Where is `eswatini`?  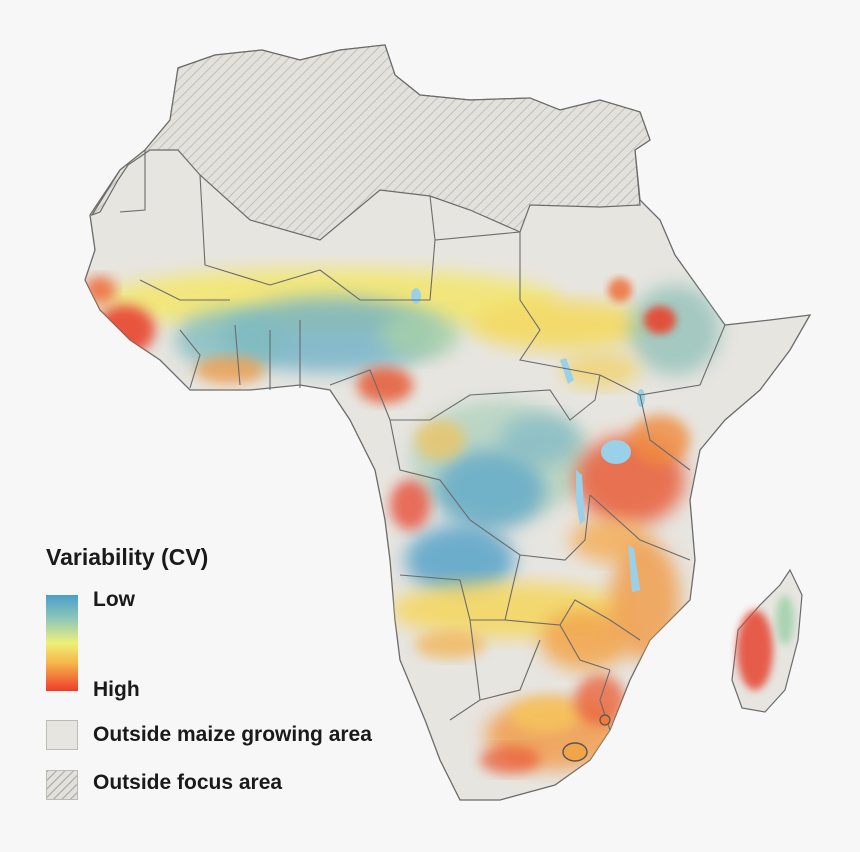 eswatini is located at coordinates (605, 720).